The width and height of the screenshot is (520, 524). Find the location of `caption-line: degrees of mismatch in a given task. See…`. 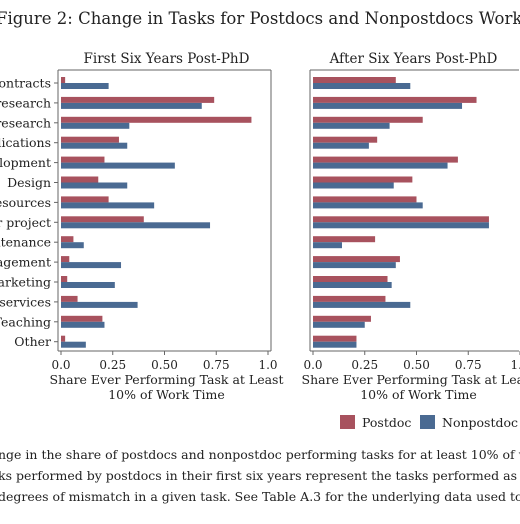

caption-line: degrees of mismatch in a given task. See… is located at coordinates (260, 496).